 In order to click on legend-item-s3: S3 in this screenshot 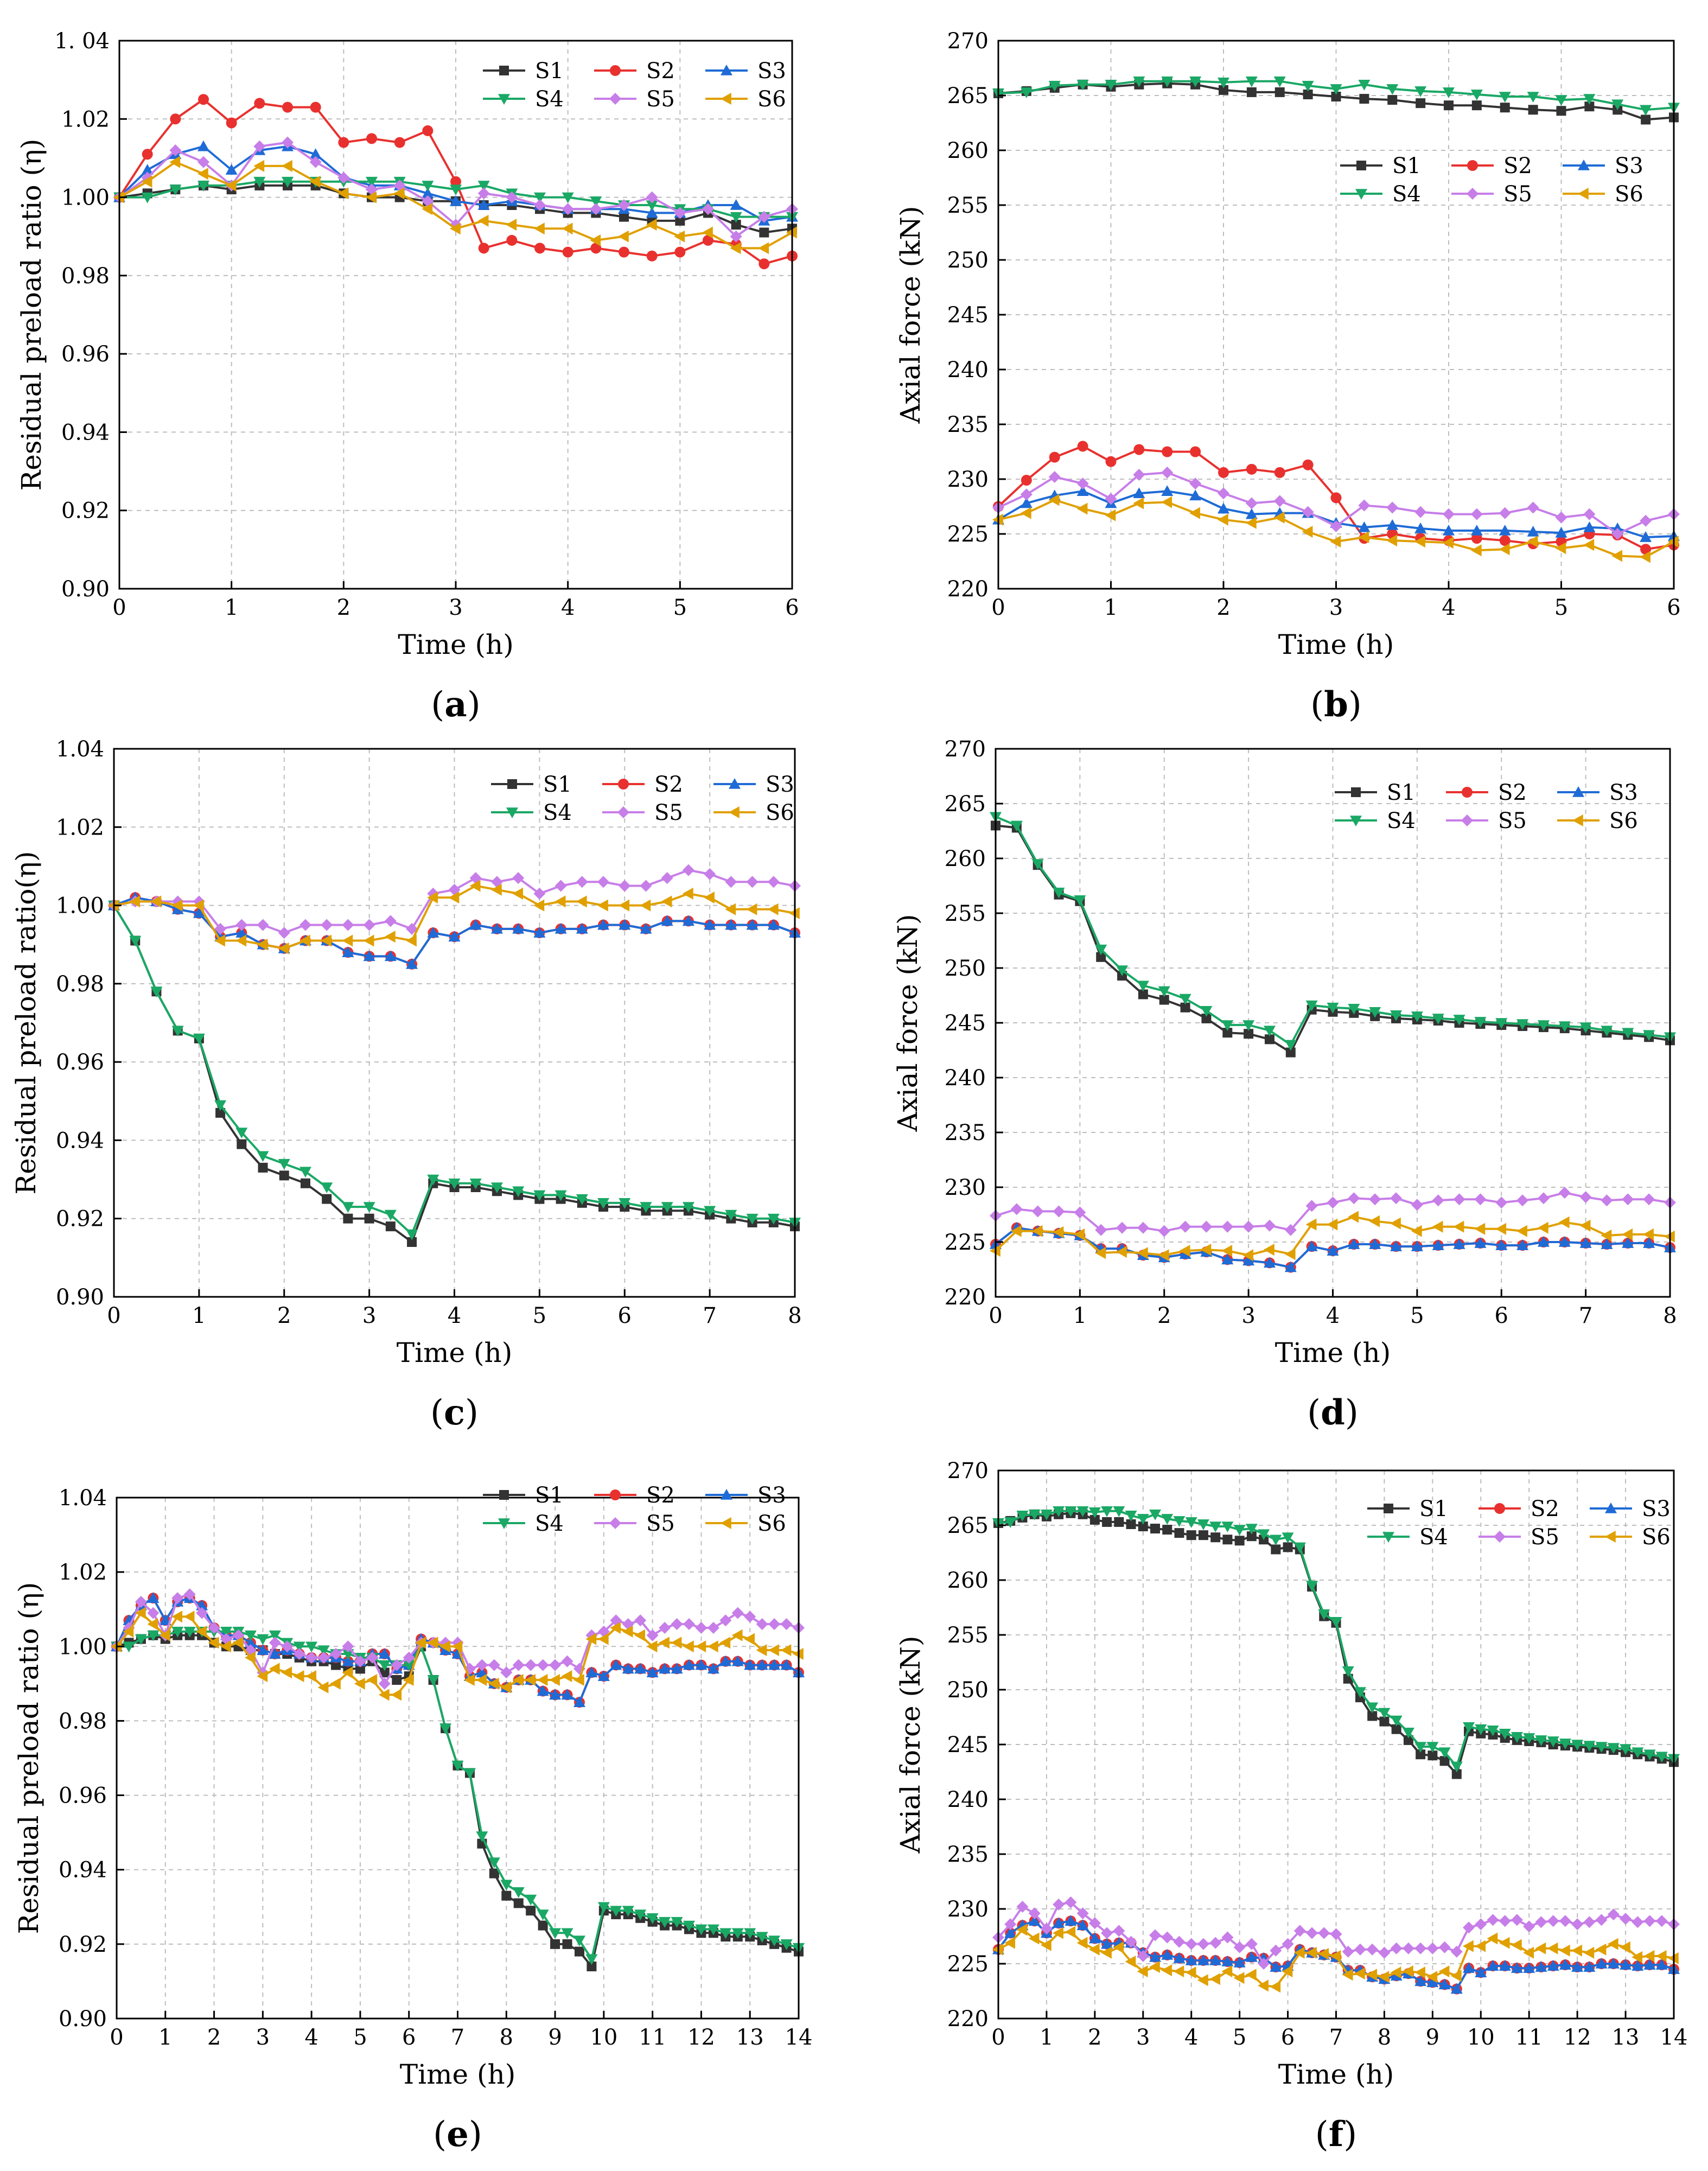, I will do `click(745, 71)`.